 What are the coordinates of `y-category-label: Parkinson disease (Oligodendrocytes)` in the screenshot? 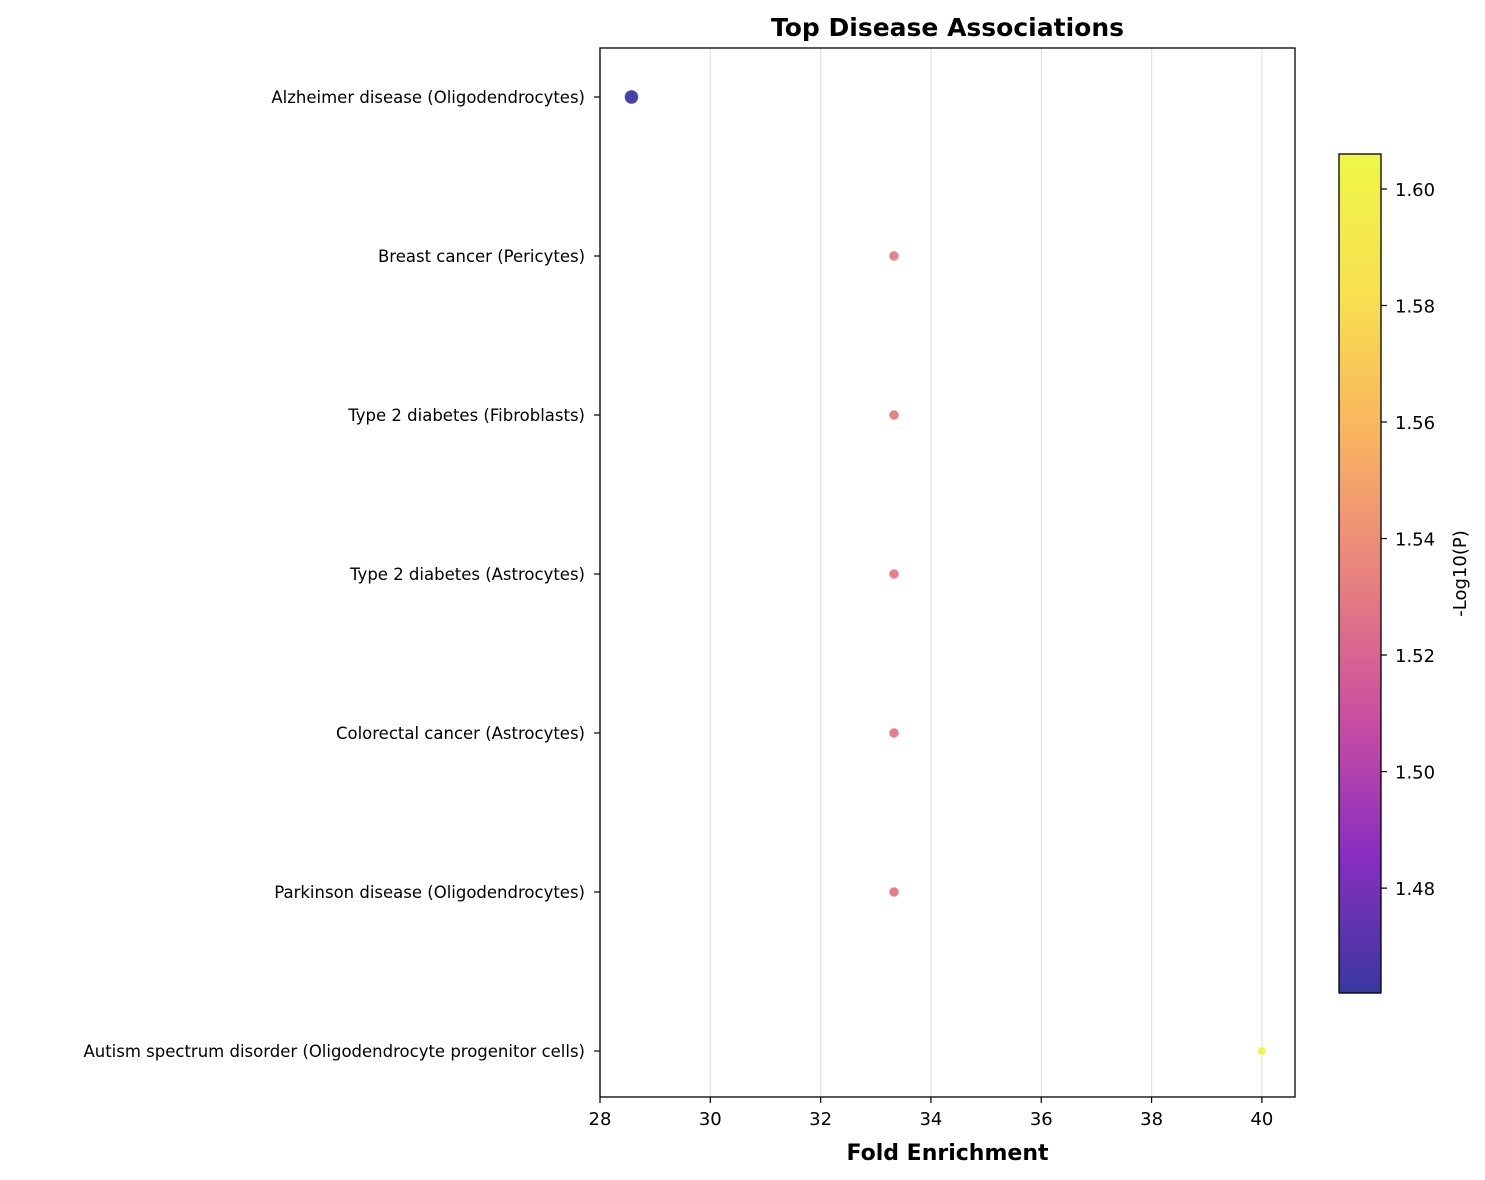 It's located at (429, 892).